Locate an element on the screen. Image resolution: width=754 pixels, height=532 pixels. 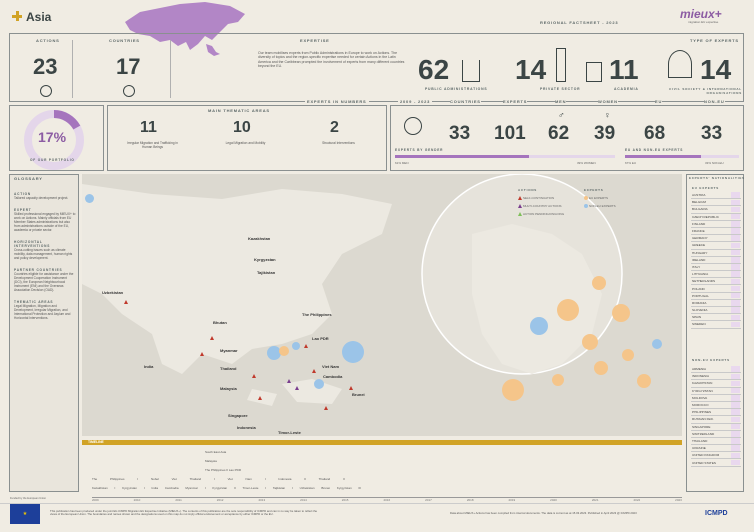
nationality-name: ARMENIA is located at coordinates (699, 369).